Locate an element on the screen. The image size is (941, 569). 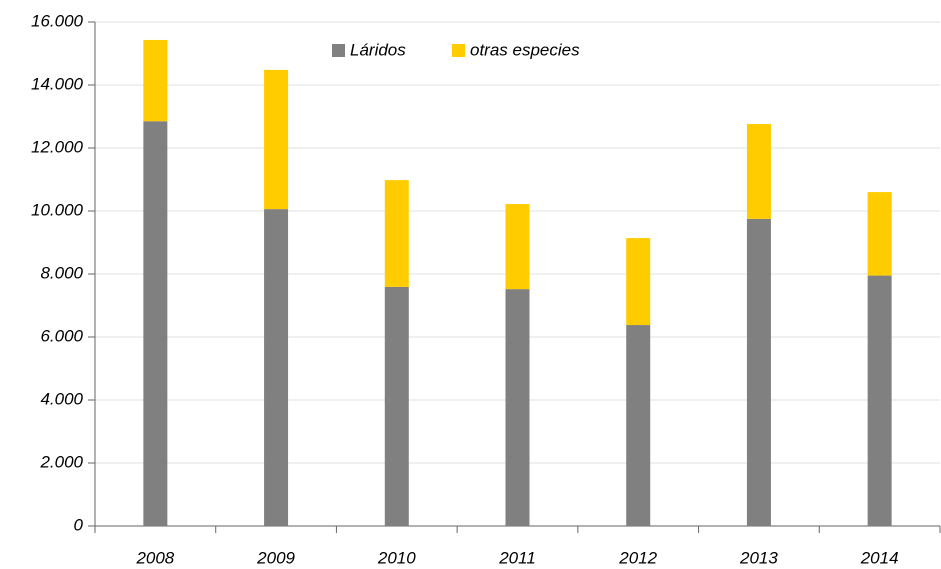
legend-label: otras especies is located at coordinates (525, 49).